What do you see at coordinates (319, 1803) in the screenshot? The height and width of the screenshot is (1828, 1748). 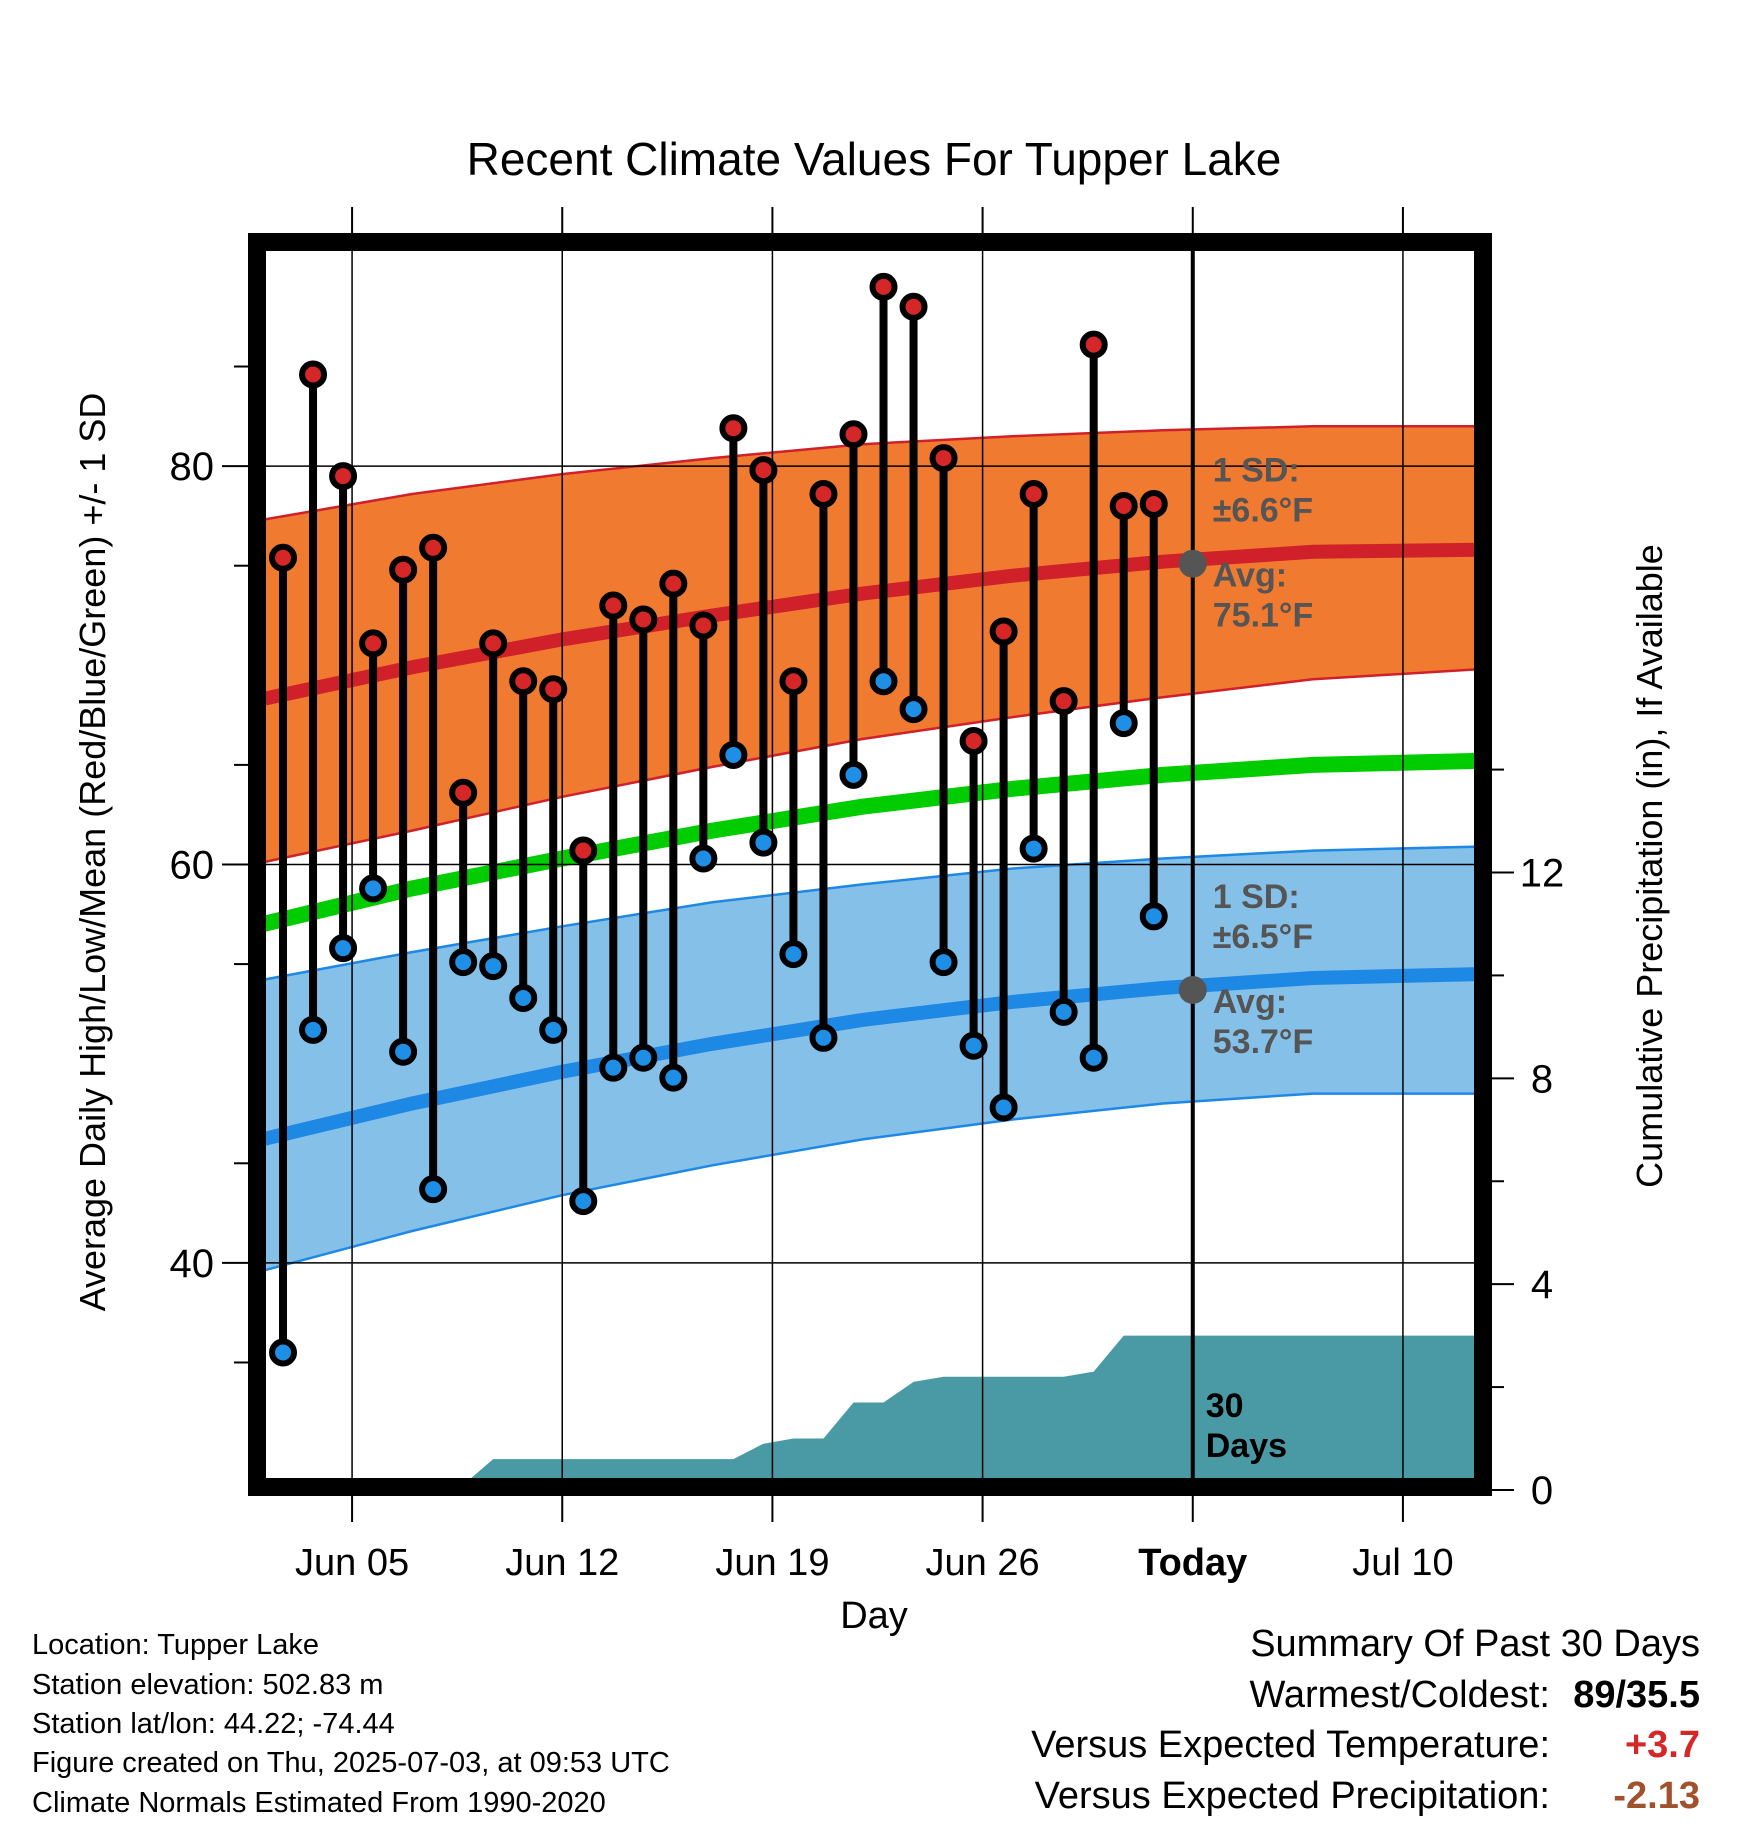 I see `normals-text: Climate Normals Estimated From 1990-2020` at bounding box center [319, 1803].